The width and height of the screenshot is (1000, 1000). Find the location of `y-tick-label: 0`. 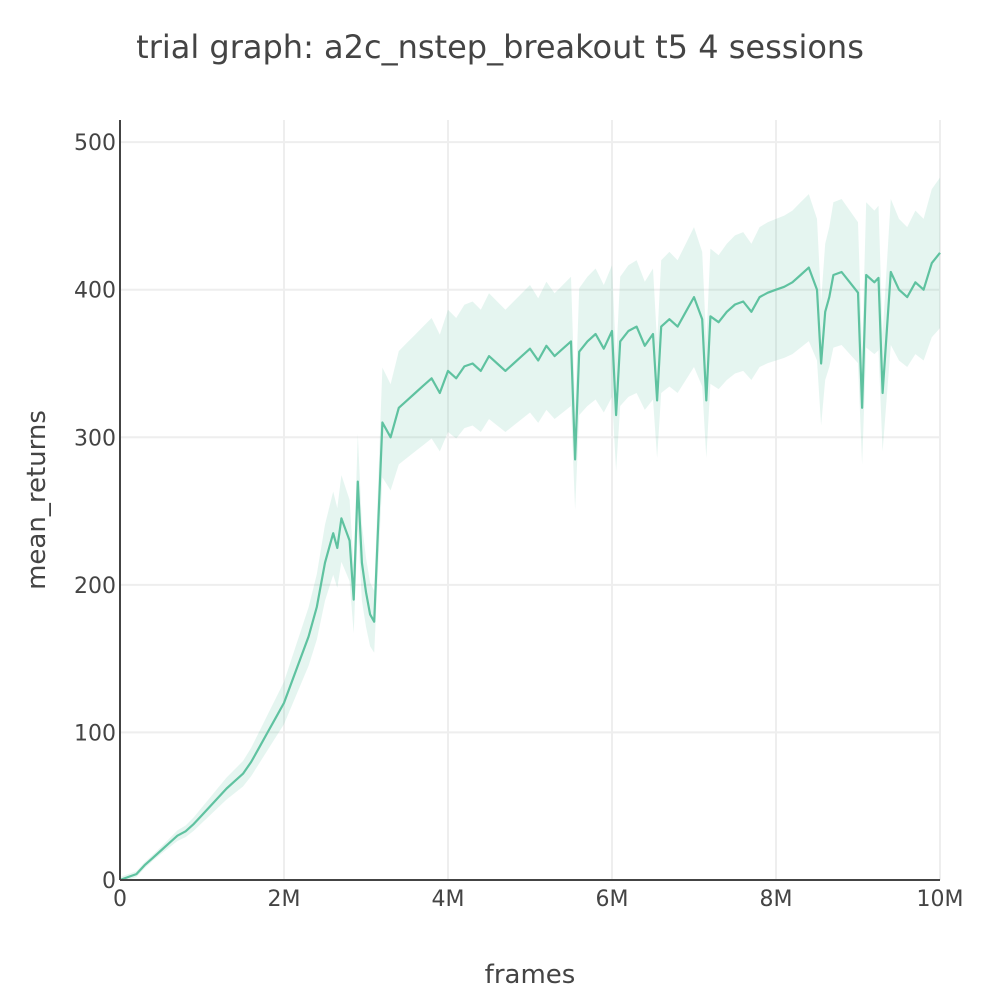

y-tick-label: 0 is located at coordinates (109, 881).